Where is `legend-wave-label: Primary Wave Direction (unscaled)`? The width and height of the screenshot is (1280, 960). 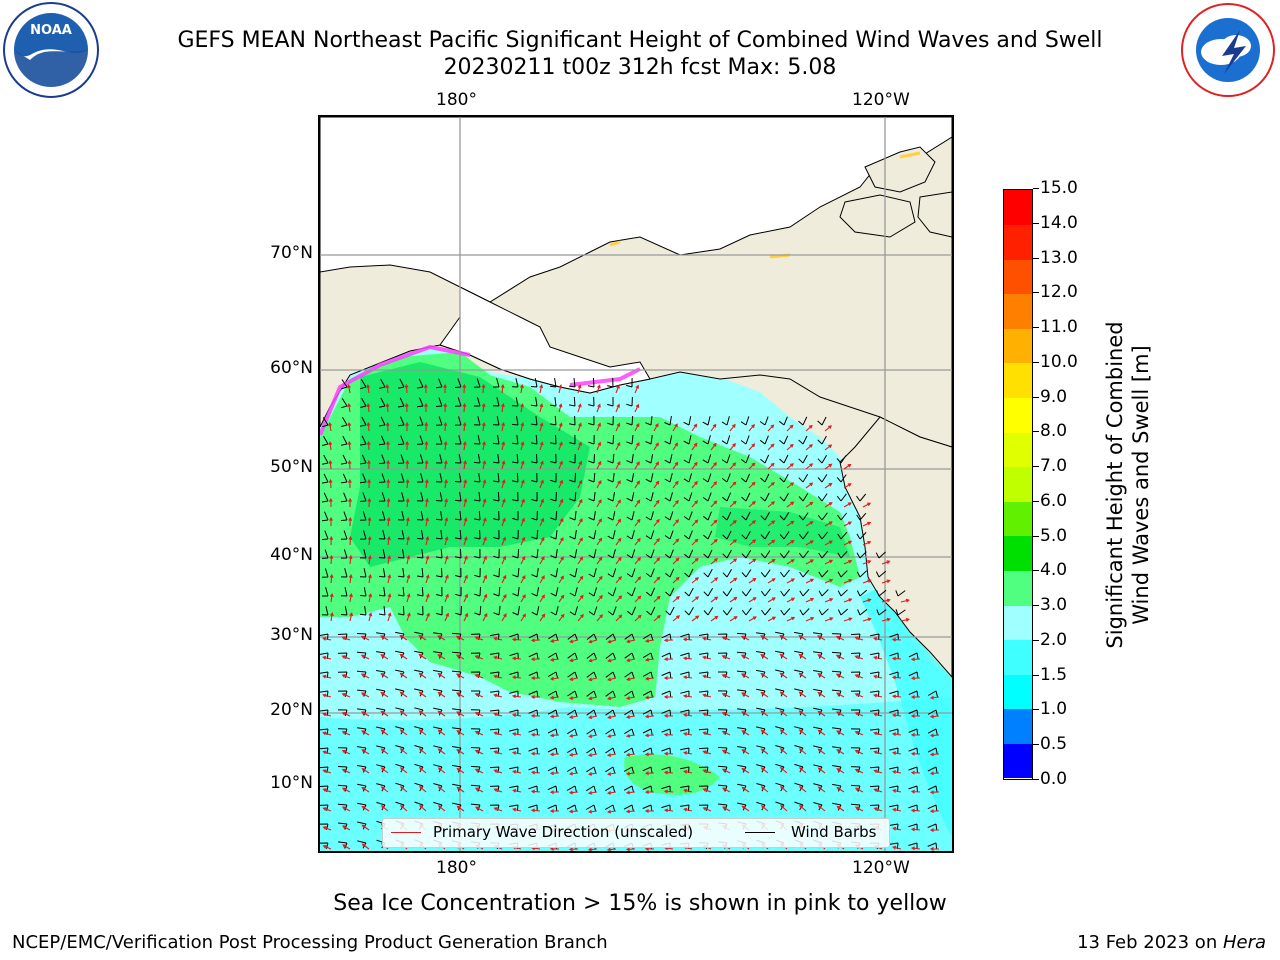 legend-wave-label: Primary Wave Direction (unscaled) is located at coordinates (563, 832).